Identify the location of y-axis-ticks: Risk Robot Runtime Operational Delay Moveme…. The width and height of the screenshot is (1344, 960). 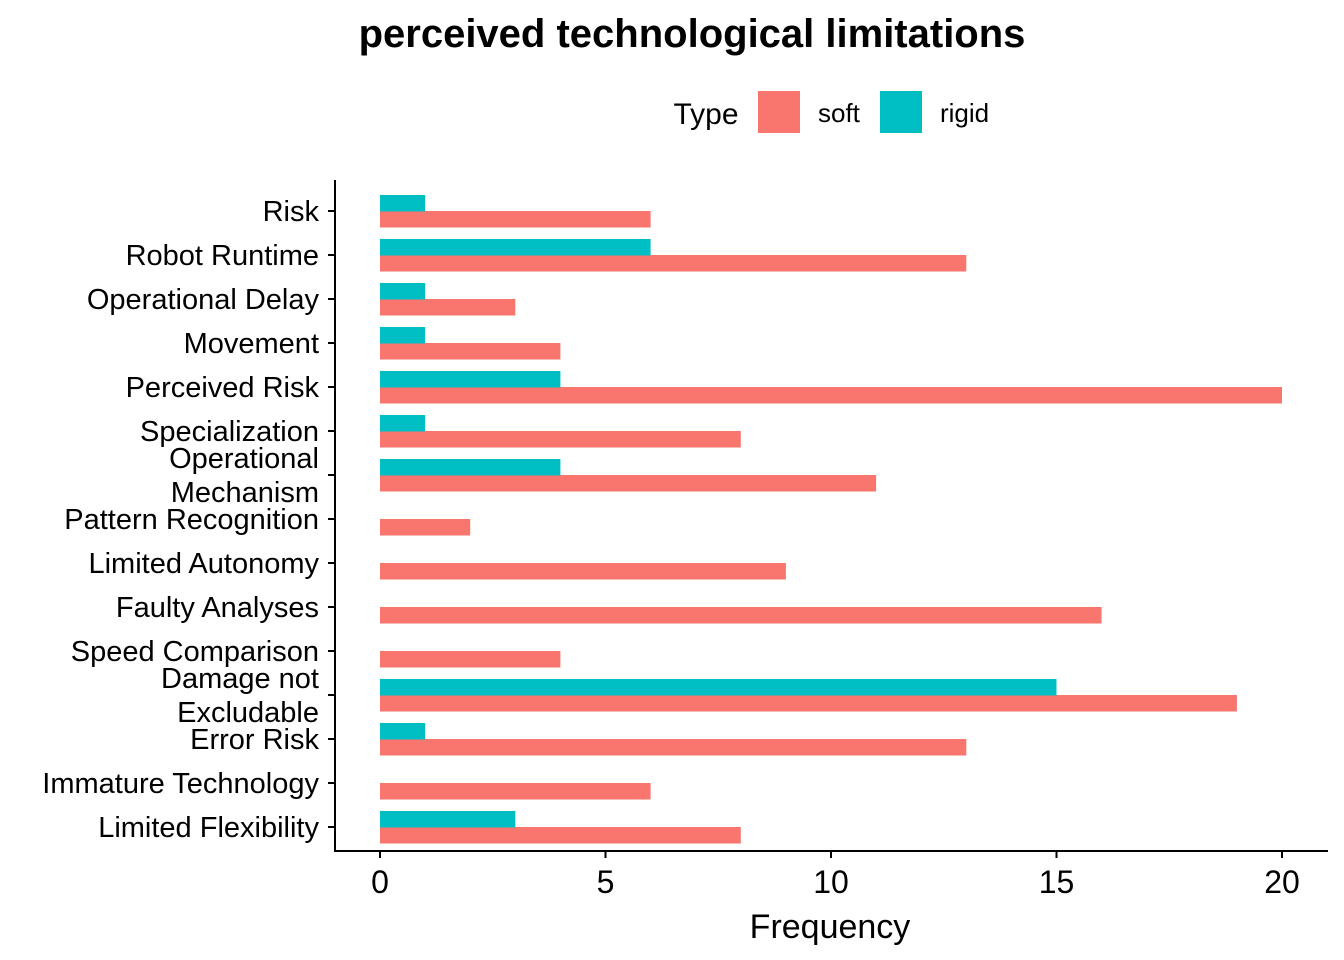
(188, 520).